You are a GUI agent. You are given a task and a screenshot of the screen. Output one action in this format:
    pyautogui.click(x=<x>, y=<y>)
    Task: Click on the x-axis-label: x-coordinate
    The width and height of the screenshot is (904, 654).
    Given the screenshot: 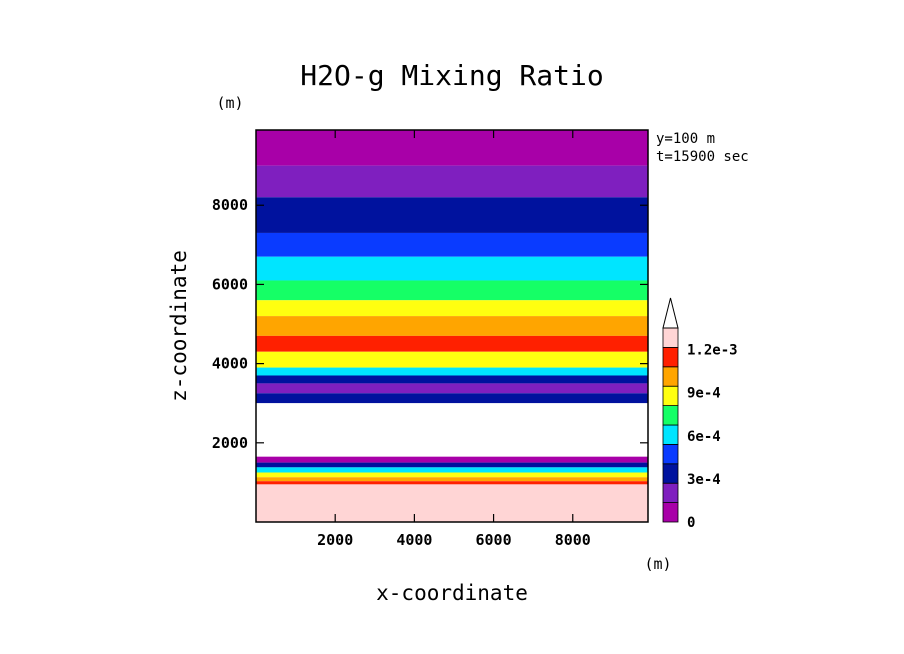 What is the action you would take?
    pyautogui.click(x=452, y=593)
    